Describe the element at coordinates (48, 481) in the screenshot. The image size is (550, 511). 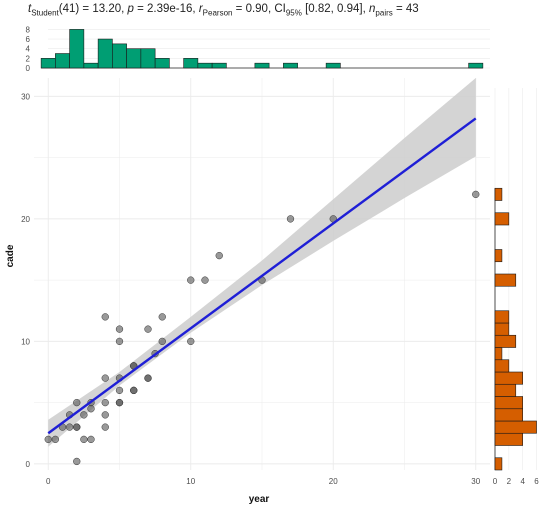
I see `x-tick-label: 0` at that location.